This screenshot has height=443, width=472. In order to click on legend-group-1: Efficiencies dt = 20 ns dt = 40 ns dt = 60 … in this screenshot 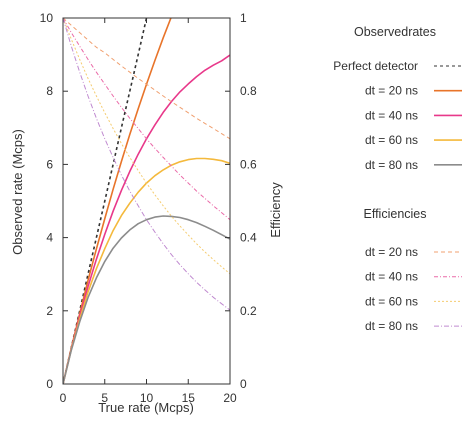, I will do `click(413, 270)`.